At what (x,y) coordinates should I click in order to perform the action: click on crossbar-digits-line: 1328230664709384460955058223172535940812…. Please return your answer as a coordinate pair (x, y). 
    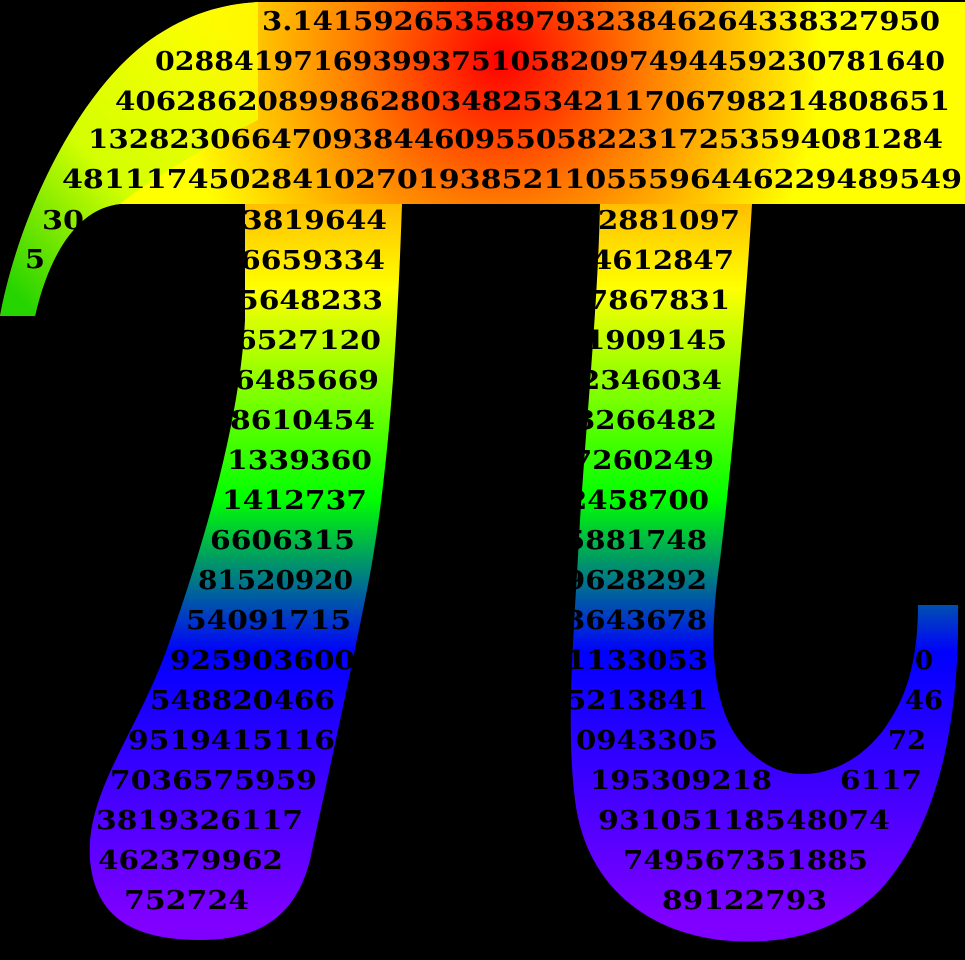
    Looking at the image, I should click on (515, 140).